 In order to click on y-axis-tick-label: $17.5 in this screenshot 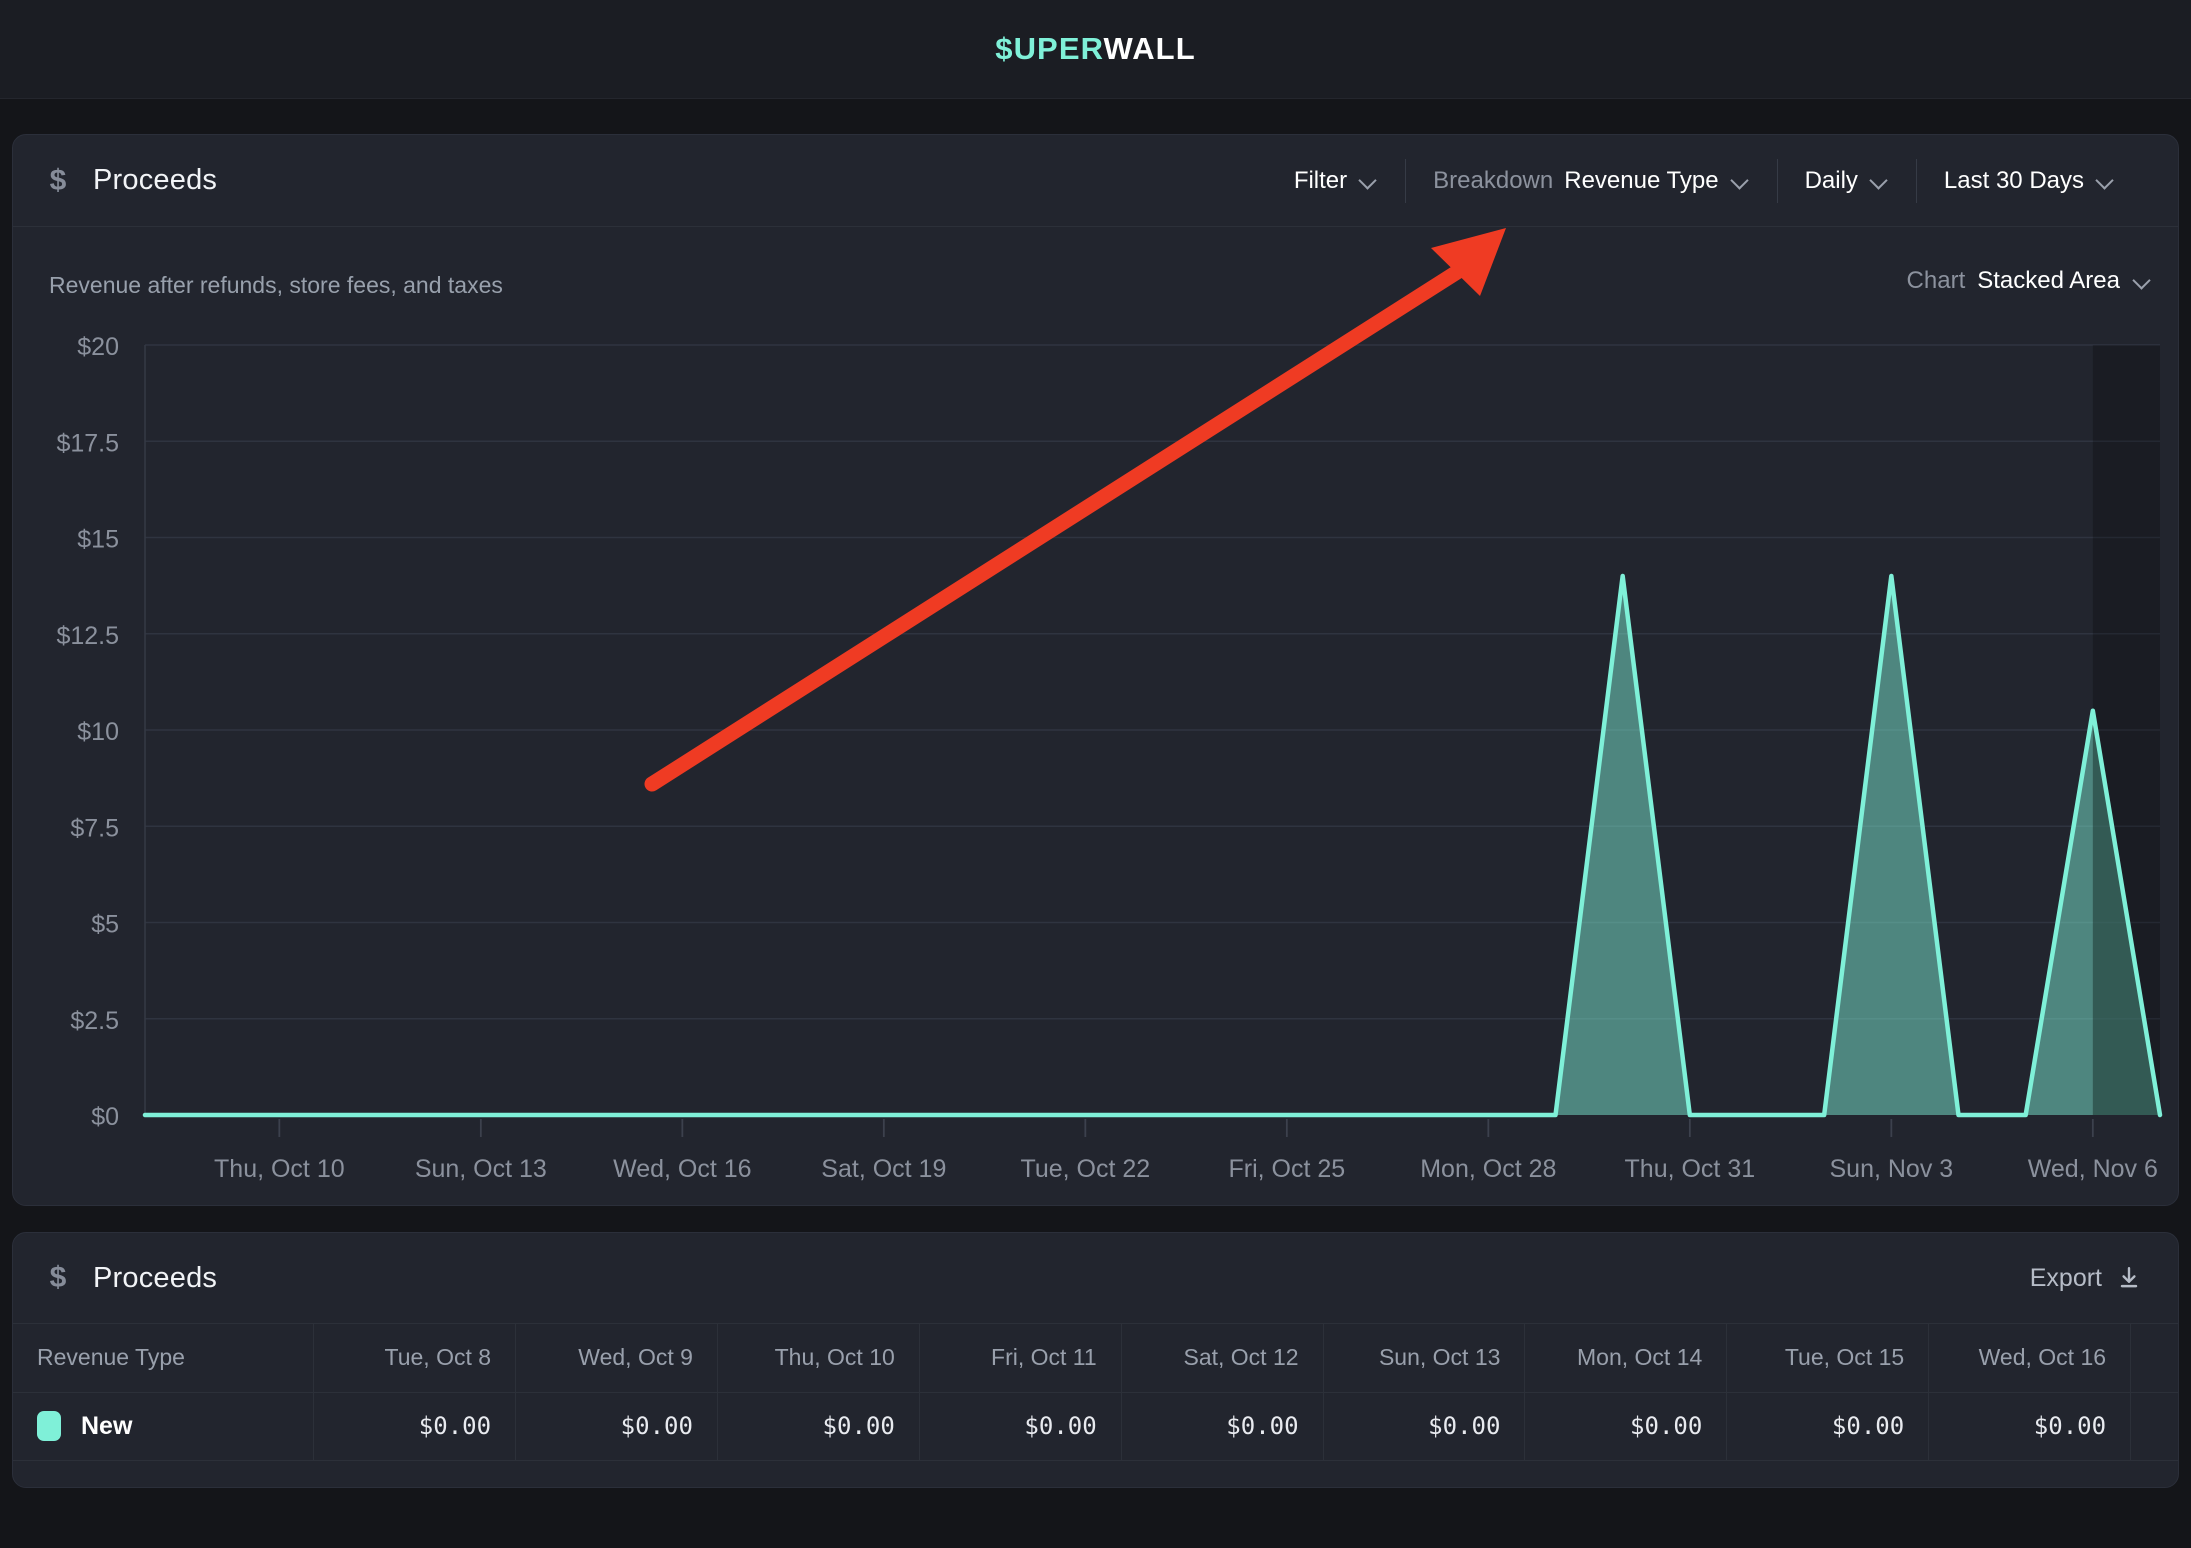, I will do `click(87, 443)`.